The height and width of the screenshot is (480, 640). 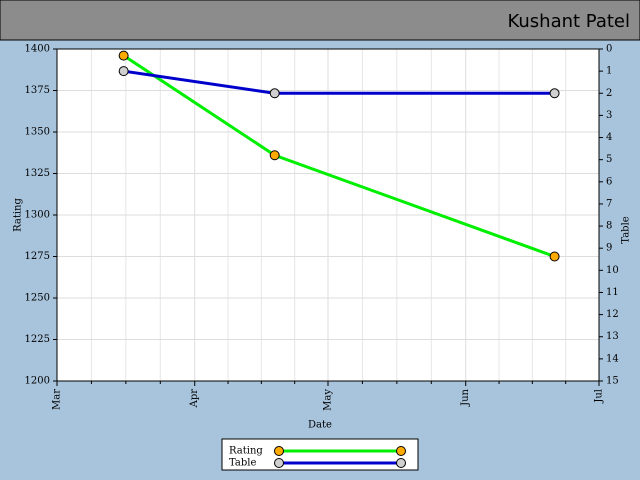 What do you see at coordinates (612, 270) in the screenshot?
I see `y2-tick-label: 10` at bounding box center [612, 270].